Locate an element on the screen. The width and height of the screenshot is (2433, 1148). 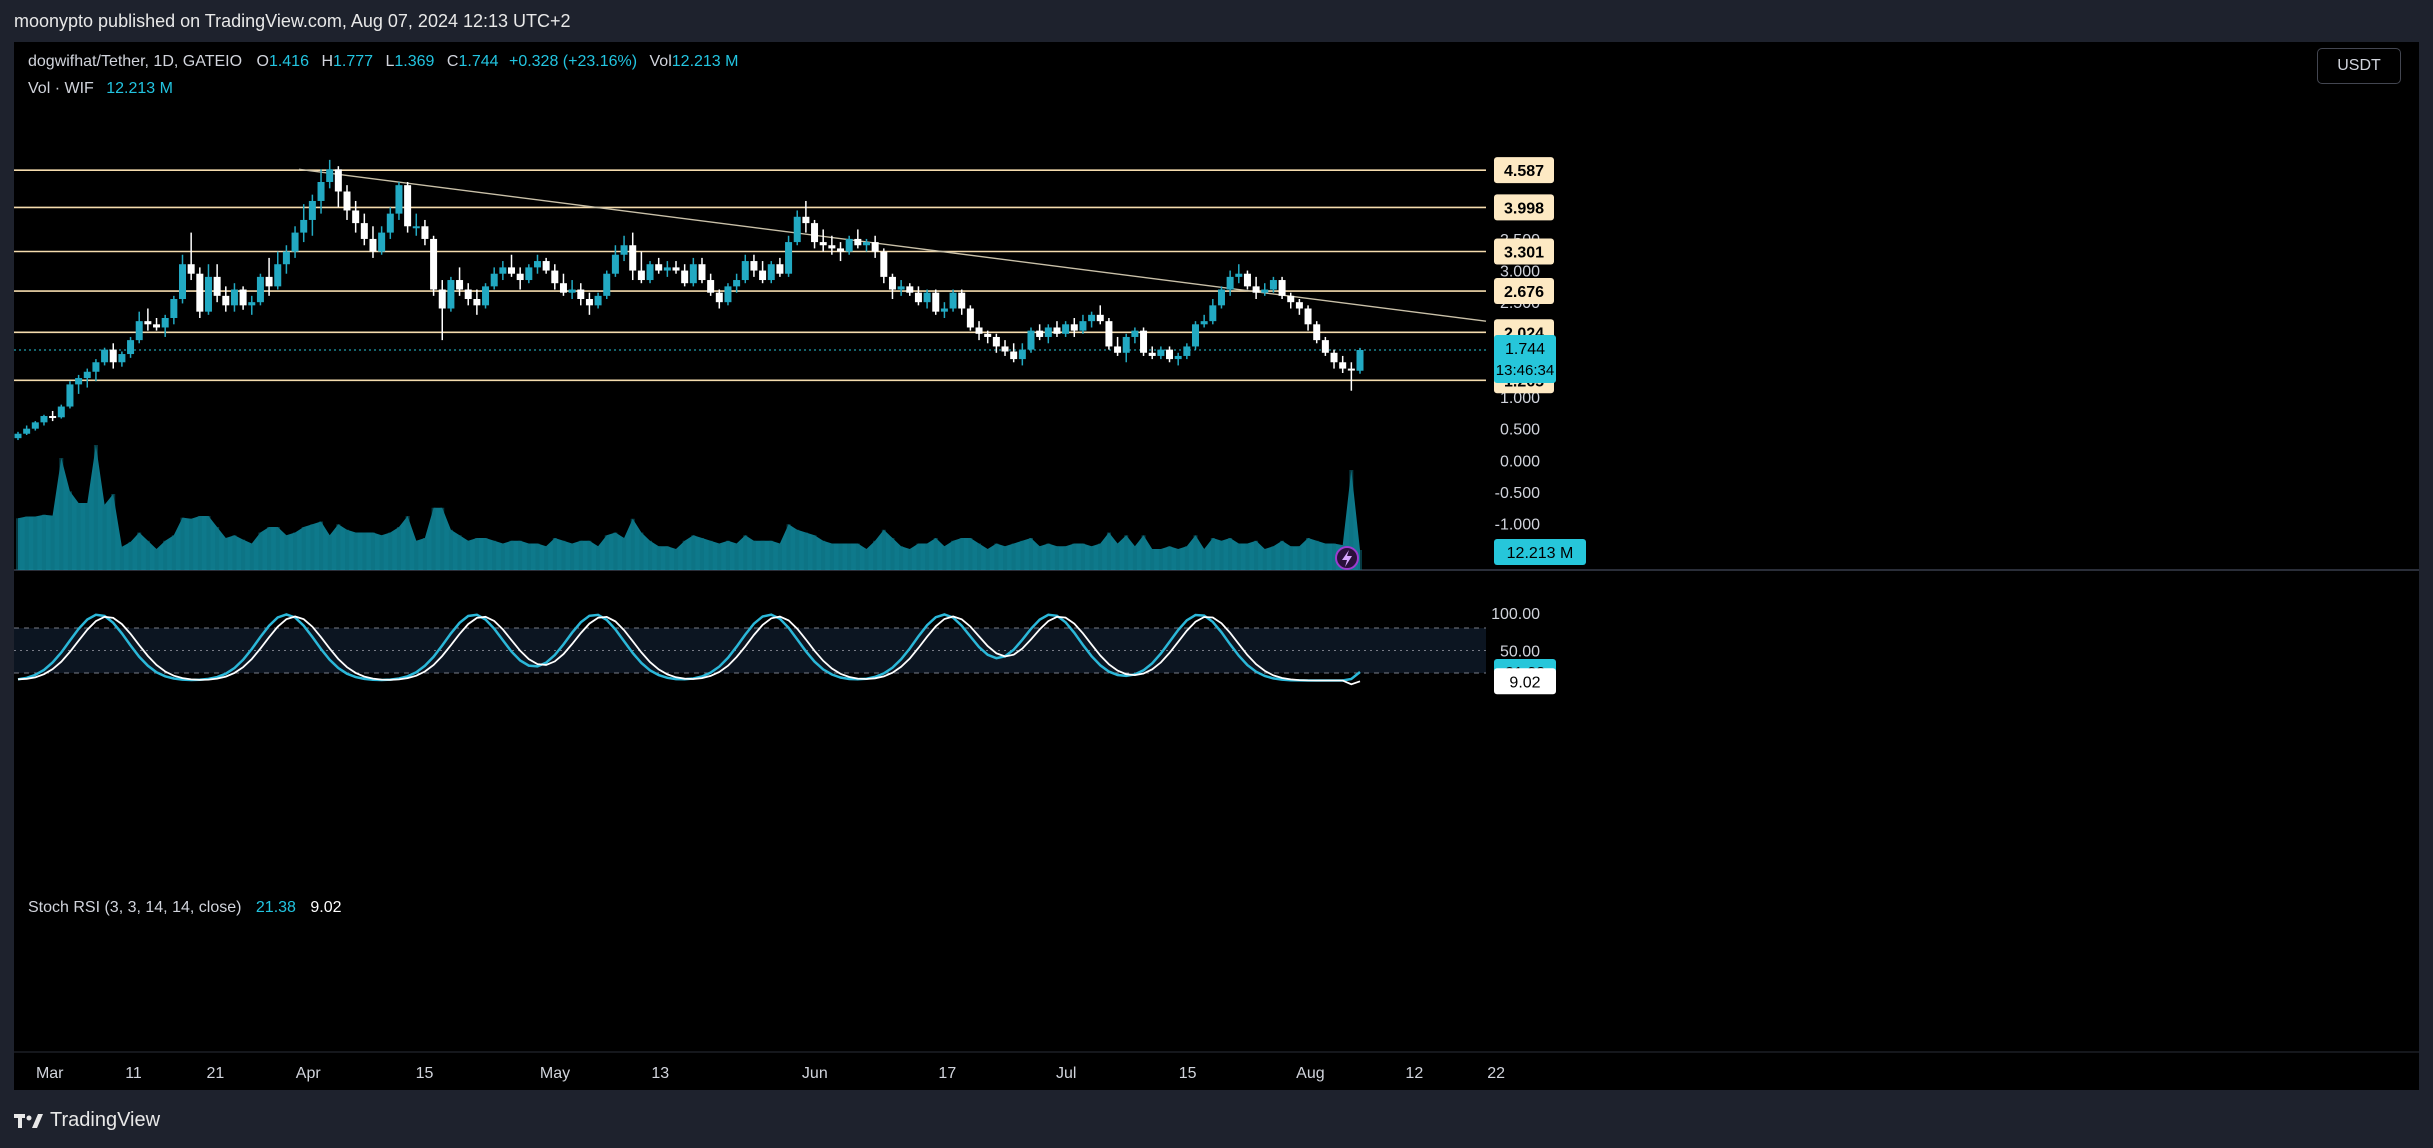
trendline is located at coordinates (892, 245).